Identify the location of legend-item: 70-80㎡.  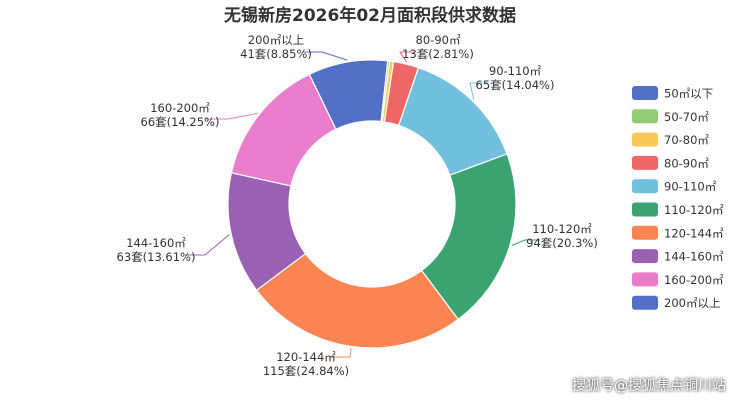
(670, 140).